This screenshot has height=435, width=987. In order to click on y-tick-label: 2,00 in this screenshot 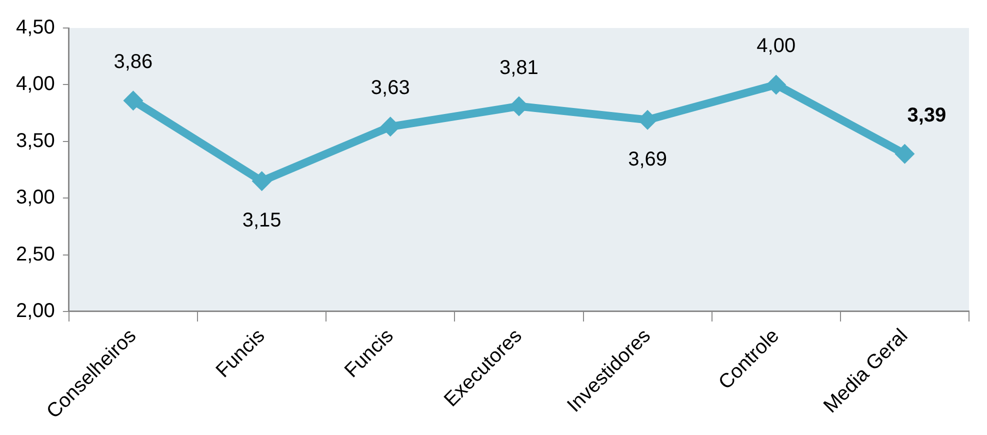, I will do `click(35, 311)`.